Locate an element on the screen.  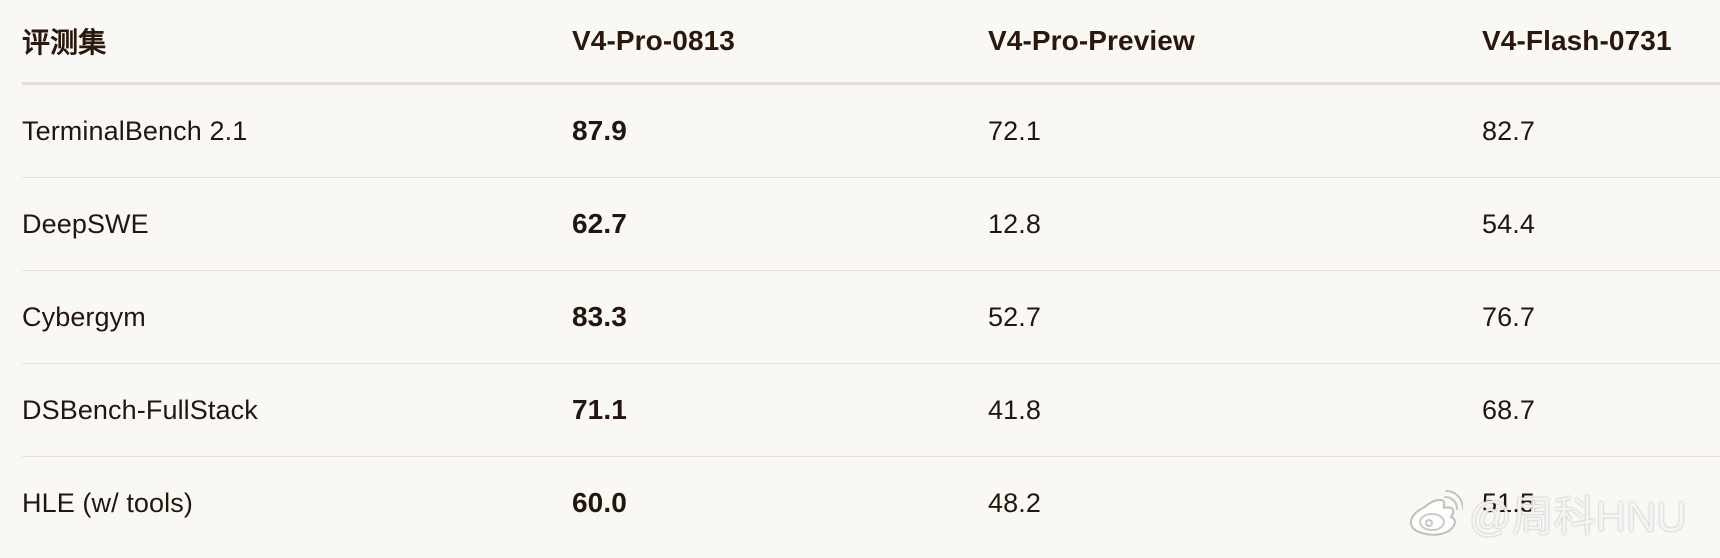
v4-flash-0731-score: 54.4 is located at coordinates (1508, 223).